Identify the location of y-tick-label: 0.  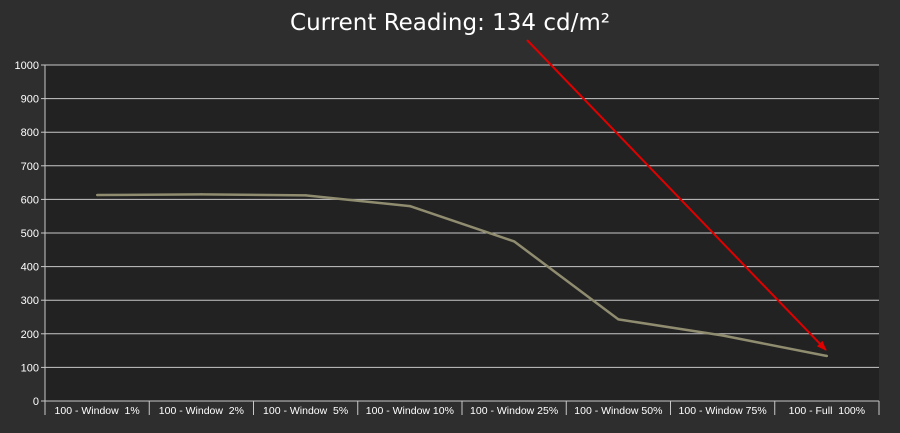
(36, 402).